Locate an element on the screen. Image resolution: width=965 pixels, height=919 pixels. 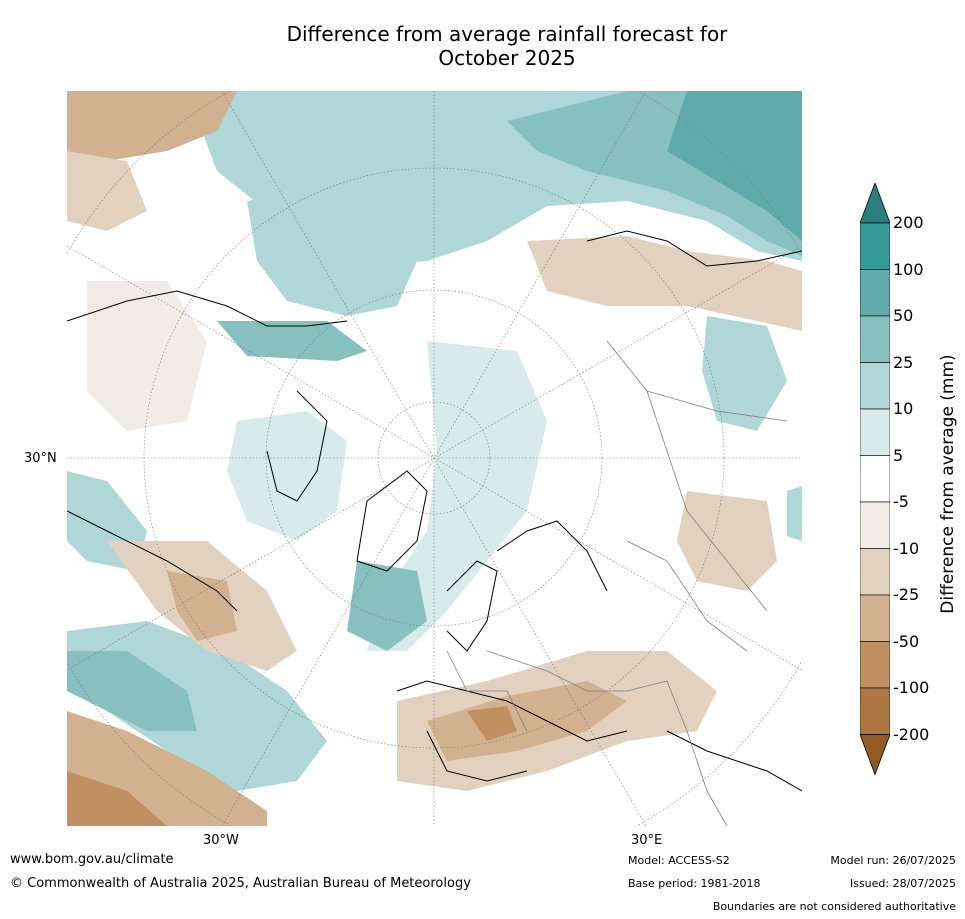
colorbar-tick-label: 5 is located at coordinates (898, 455).